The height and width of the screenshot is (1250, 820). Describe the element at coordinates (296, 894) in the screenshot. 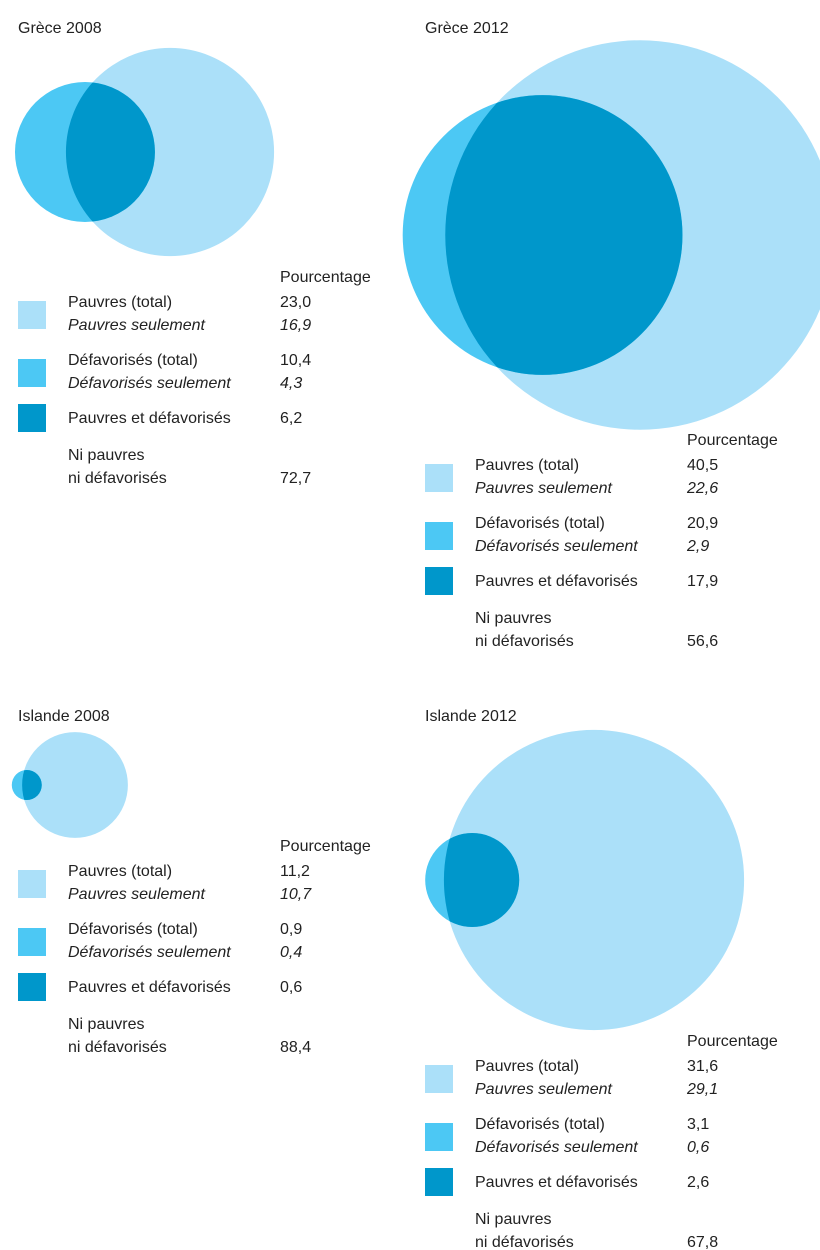

I see `legend-value: 10,7` at that location.